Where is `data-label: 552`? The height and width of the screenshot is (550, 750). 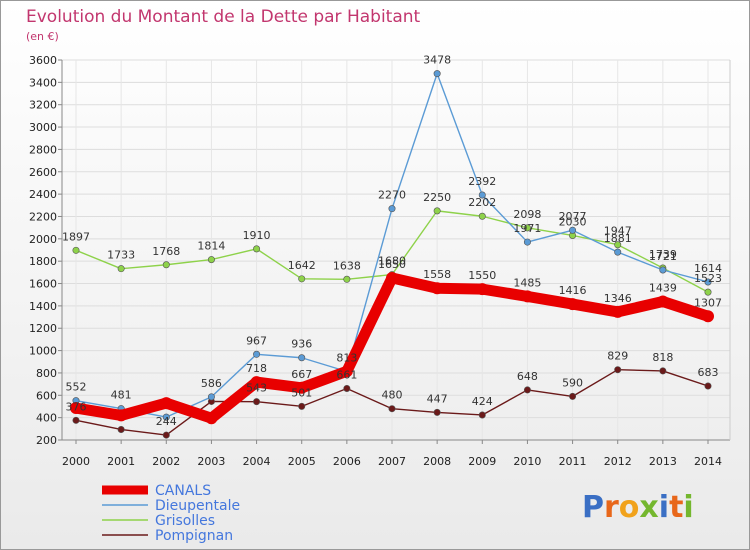
data-label: 552 is located at coordinates (76, 387).